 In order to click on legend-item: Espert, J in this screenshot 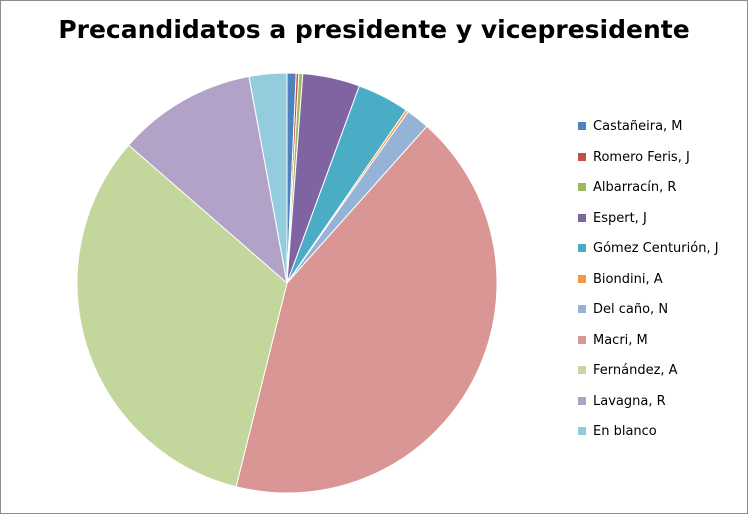, I will do `click(660, 226)`.